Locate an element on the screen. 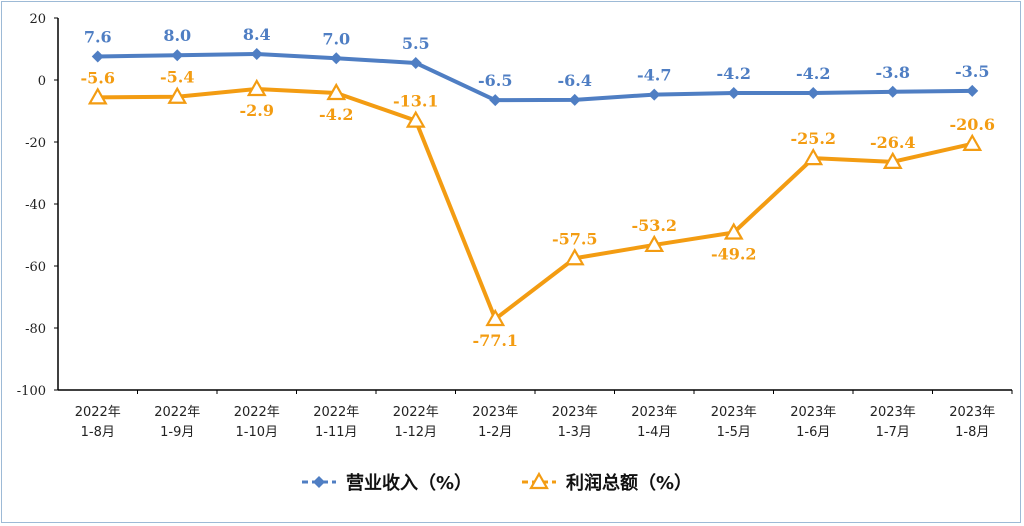  legend-item-1: 营业收入（%） is located at coordinates (387, 483).